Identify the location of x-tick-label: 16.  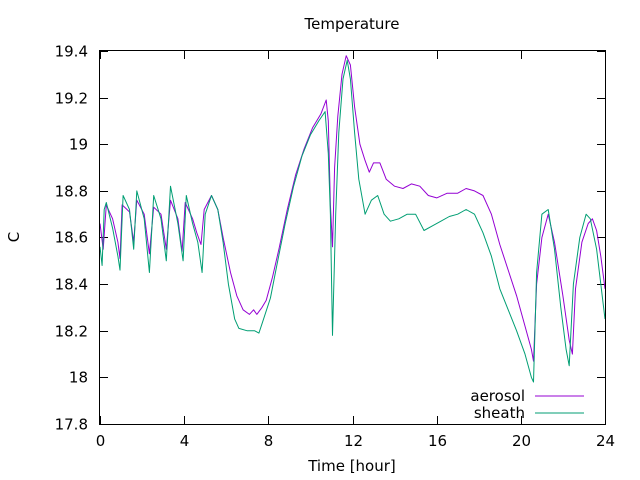
(437, 441).